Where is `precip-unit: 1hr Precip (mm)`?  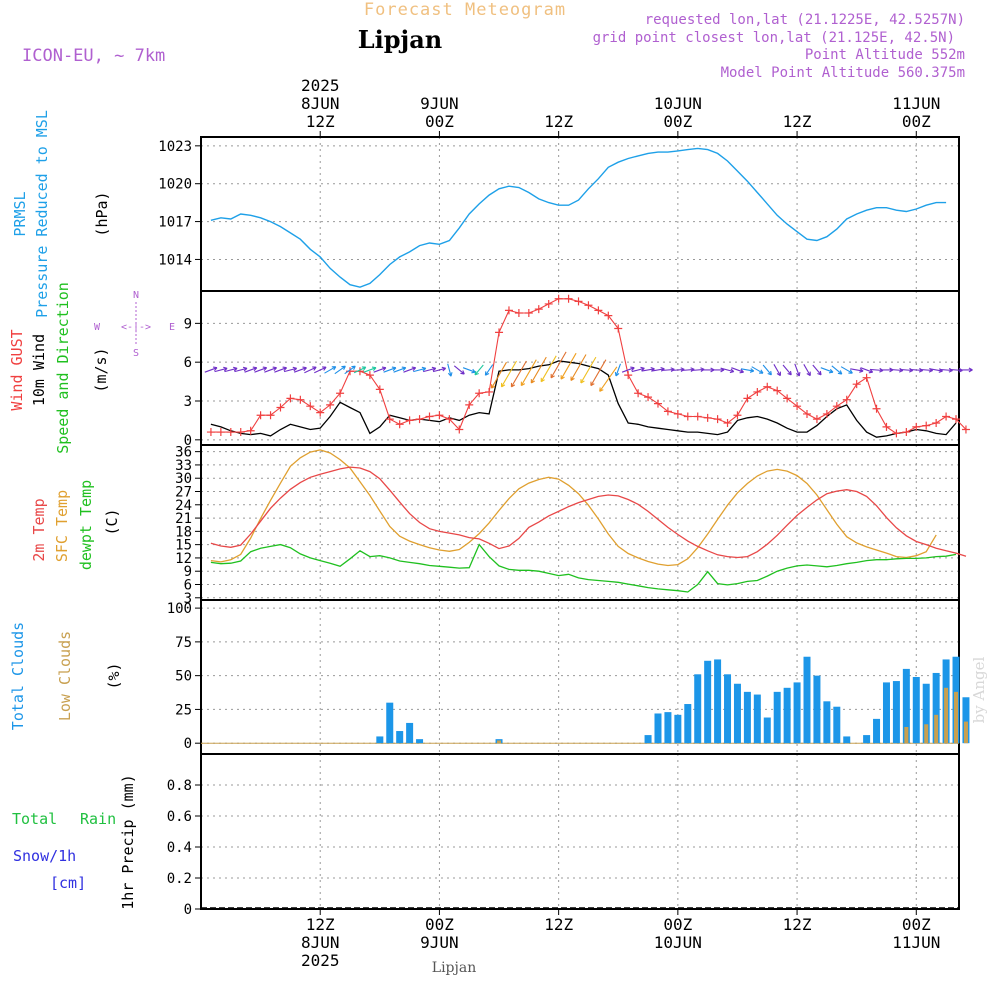
precip-unit: 1hr Precip (mm) is located at coordinates (128, 841).